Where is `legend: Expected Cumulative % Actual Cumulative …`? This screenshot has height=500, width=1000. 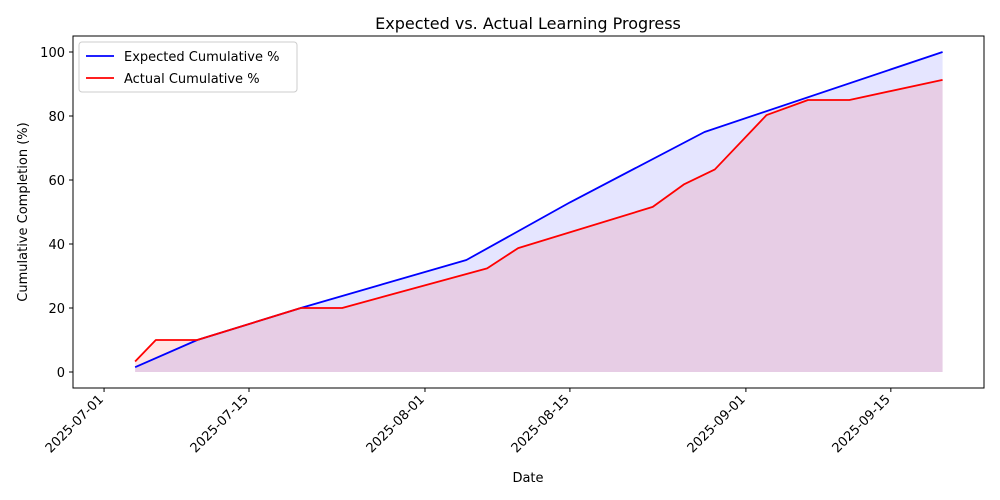
legend: Expected Cumulative % Actual Cumulative … is located at coordinates (188, 67).